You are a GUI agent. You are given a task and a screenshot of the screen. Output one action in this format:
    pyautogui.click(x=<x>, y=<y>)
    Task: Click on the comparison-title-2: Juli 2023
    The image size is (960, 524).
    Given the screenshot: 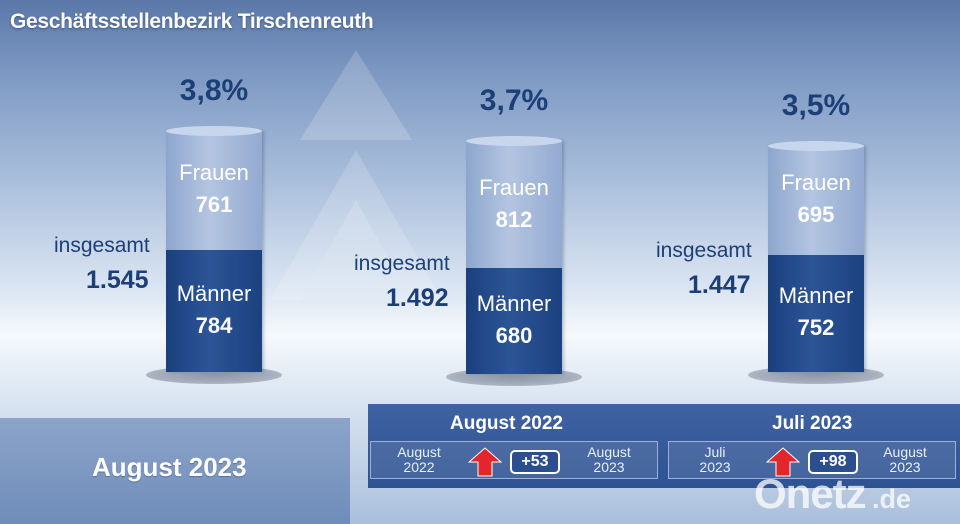 What is the action you would take?
    pyautogui.click(x=812, y=423)
    